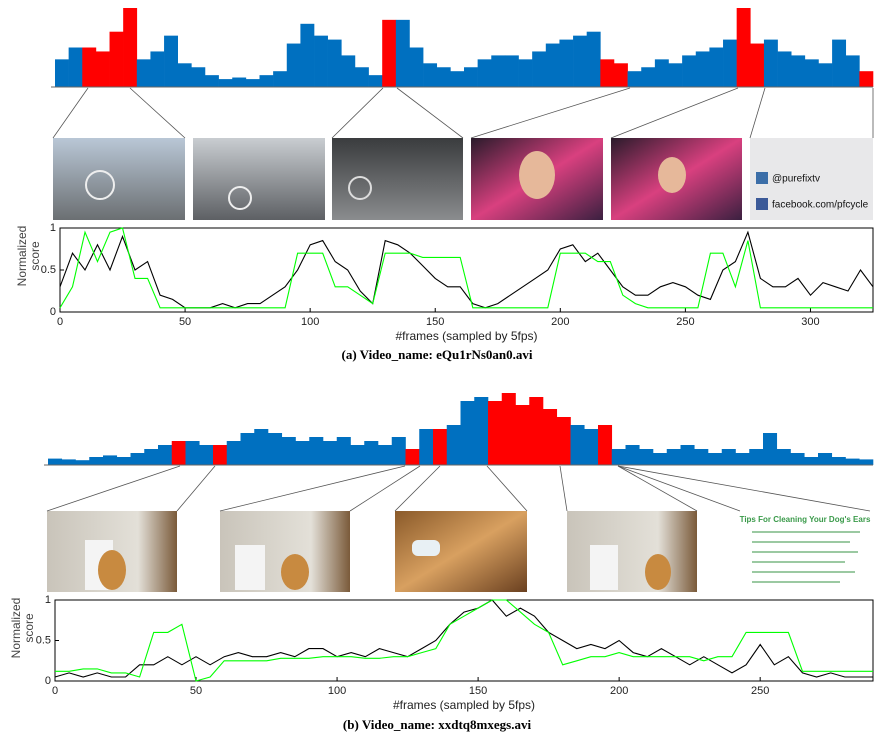 The height and width of the screenshot is (737, 875). I want to click on x-tick-label: 200, so click(619, 691).